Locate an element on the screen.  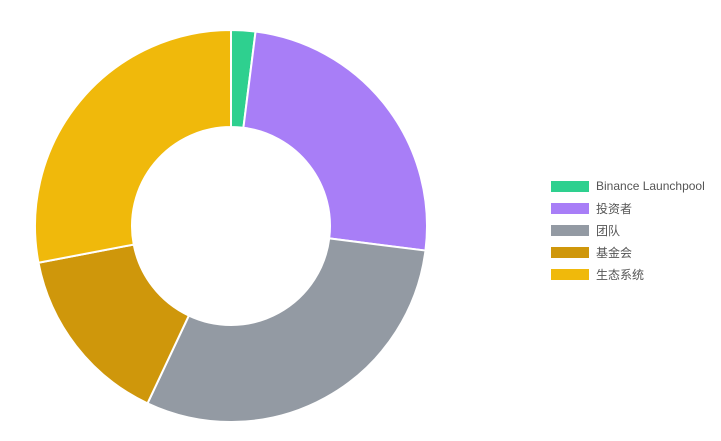
legend-item-0: Binance Launchpool is located at coordinates (628, 186).